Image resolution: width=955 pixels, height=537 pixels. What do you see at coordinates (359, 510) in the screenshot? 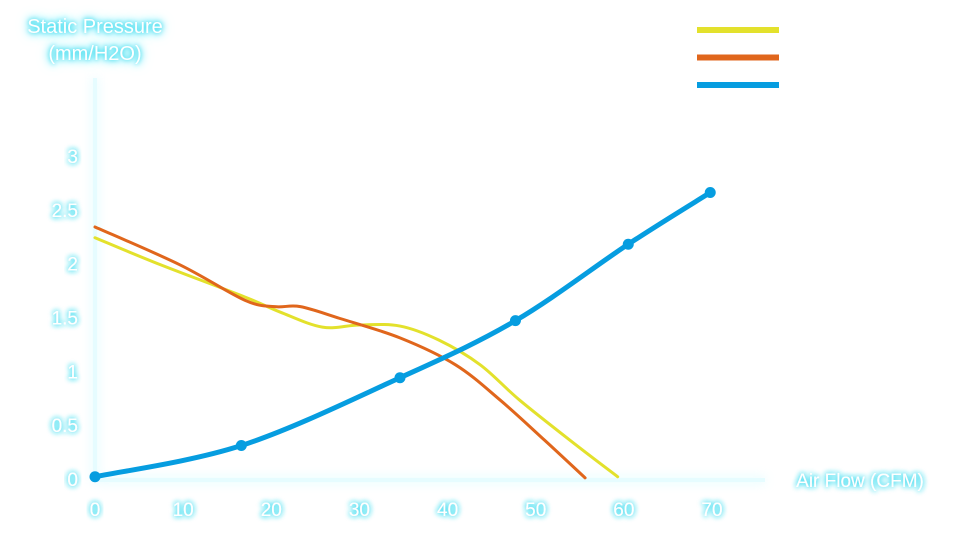
I see `x-tick-label: 30` at bounding box center [359, 510].